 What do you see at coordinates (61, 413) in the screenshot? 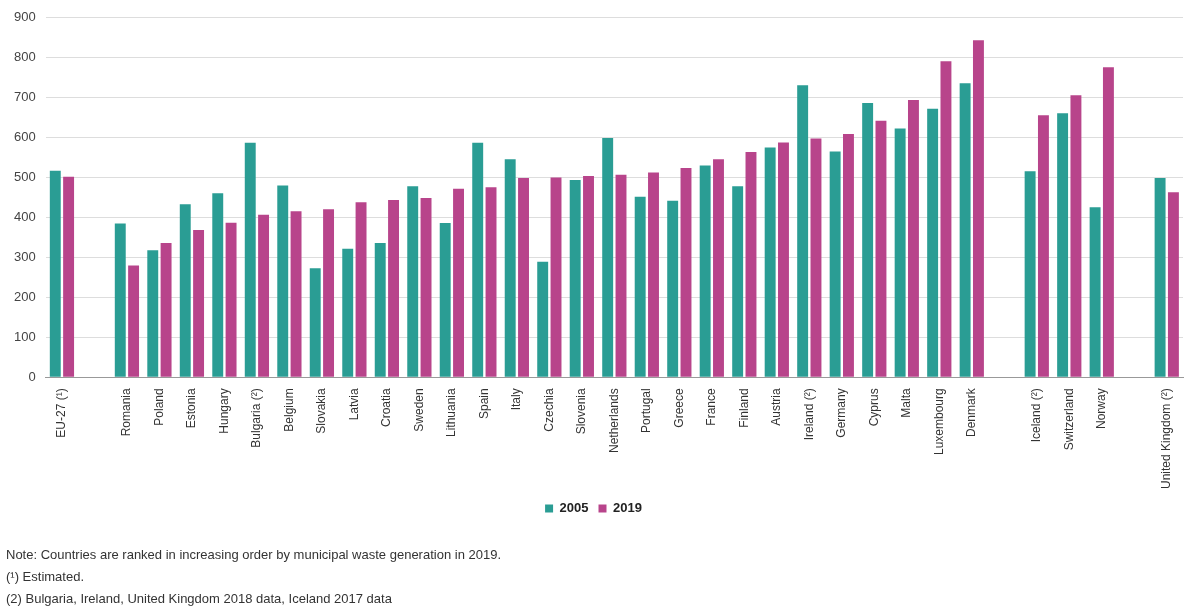
I see `x-tick-label: EU-27 (¹)` at bounding box center [61, 413].